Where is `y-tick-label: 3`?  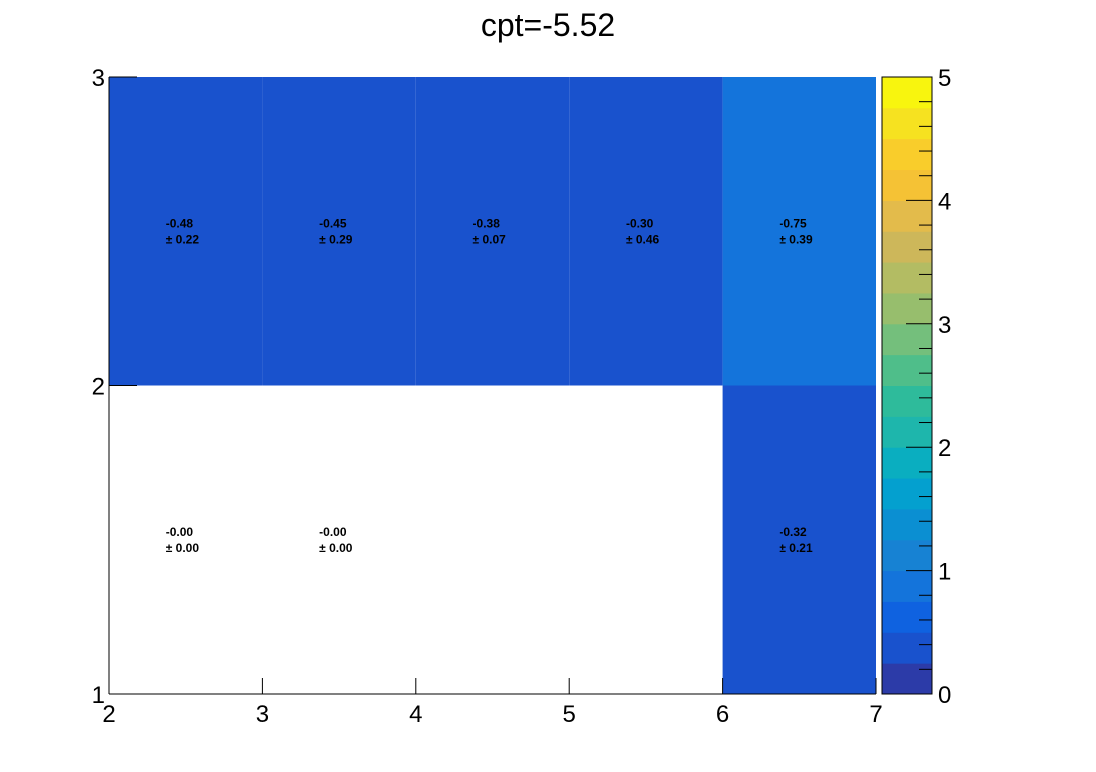
y-tick-label: 3 is located at coordinates (98, 78).